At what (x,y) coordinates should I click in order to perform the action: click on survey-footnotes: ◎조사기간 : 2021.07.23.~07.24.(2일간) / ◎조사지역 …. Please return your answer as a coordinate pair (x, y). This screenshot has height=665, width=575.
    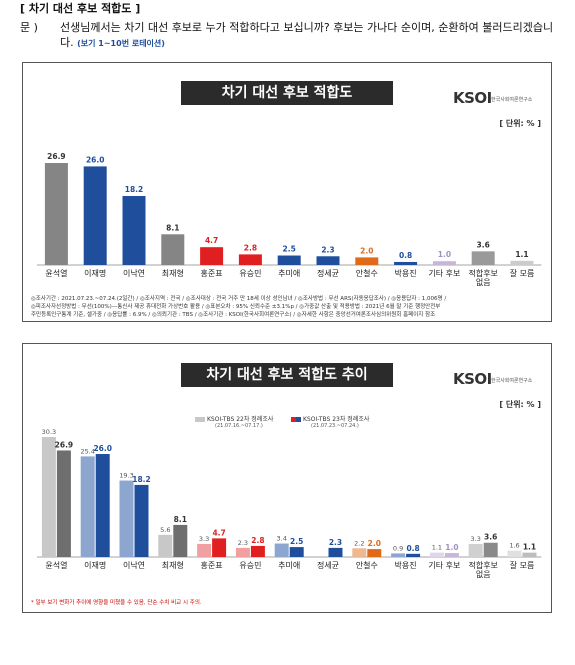
    Looking at the image, I should click on (288, 307).